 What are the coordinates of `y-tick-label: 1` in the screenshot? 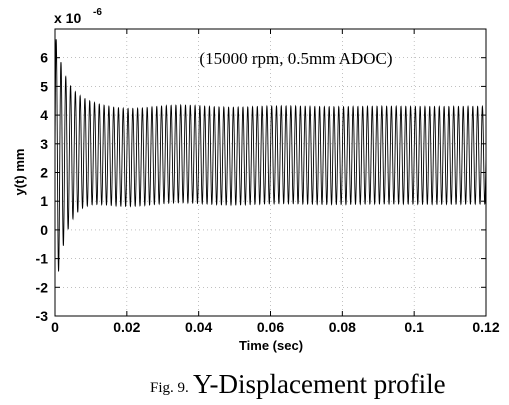 It's located at (44, 201).